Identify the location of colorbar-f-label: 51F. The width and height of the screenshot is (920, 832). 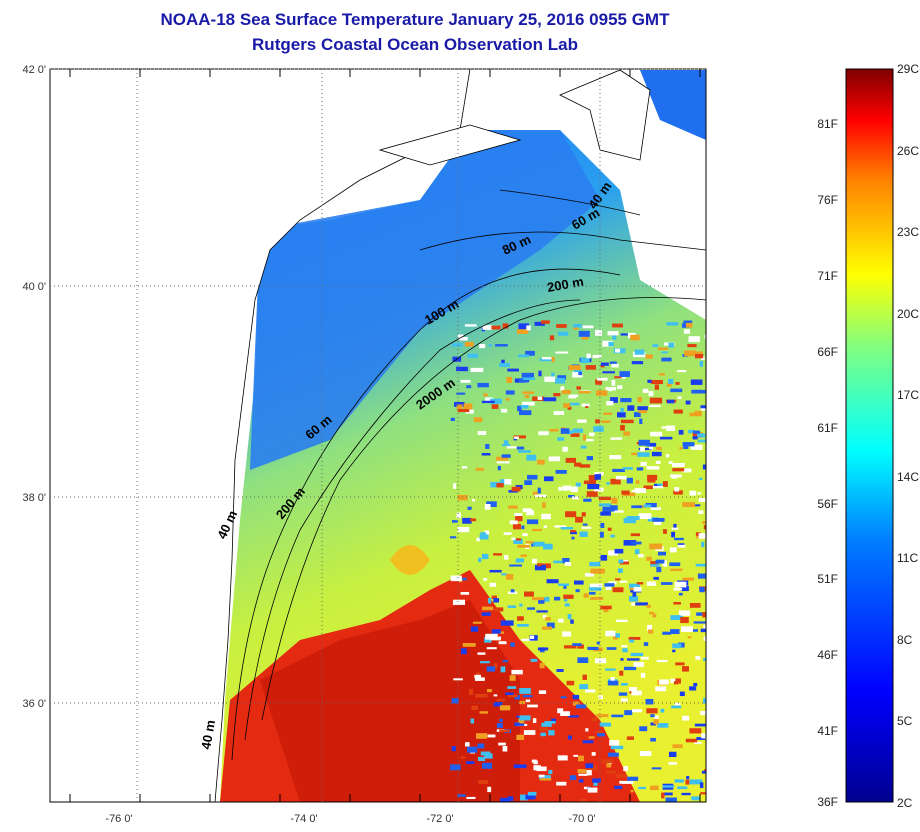
(827, 579).